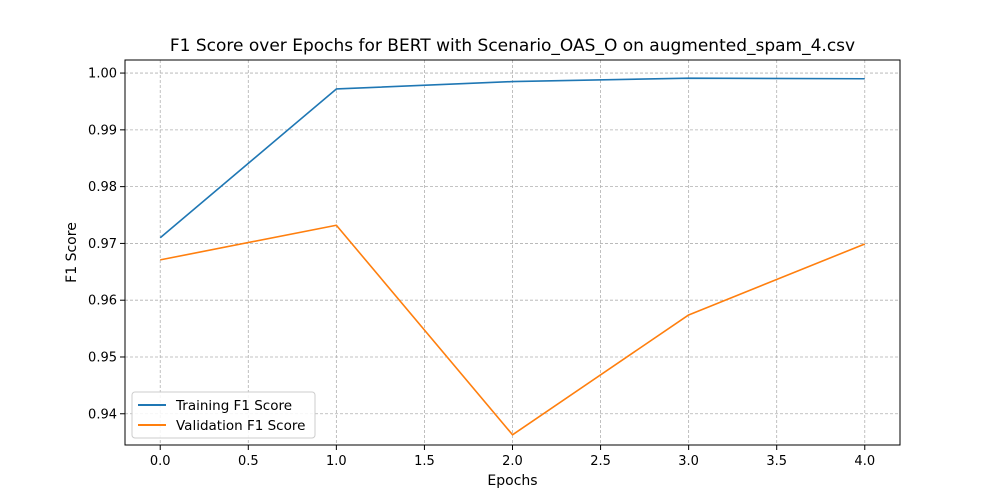  I want to click on legend-label-validation: Validation F1 Score, so click(240, 426).